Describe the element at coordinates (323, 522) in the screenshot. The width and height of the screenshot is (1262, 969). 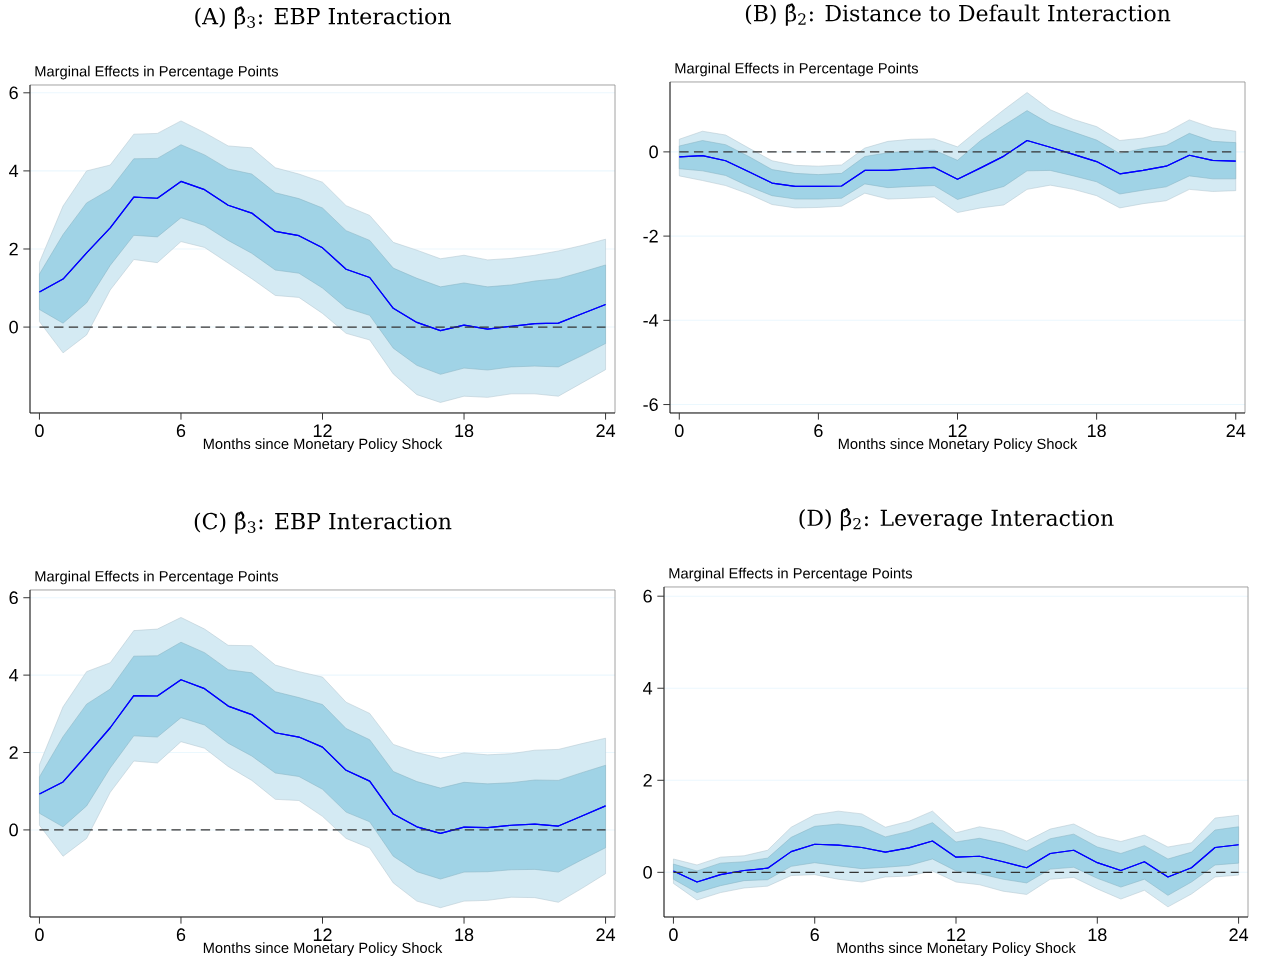
I see `chart-title: (C) β̂$_{3}$: EBP Interaction` at that location.